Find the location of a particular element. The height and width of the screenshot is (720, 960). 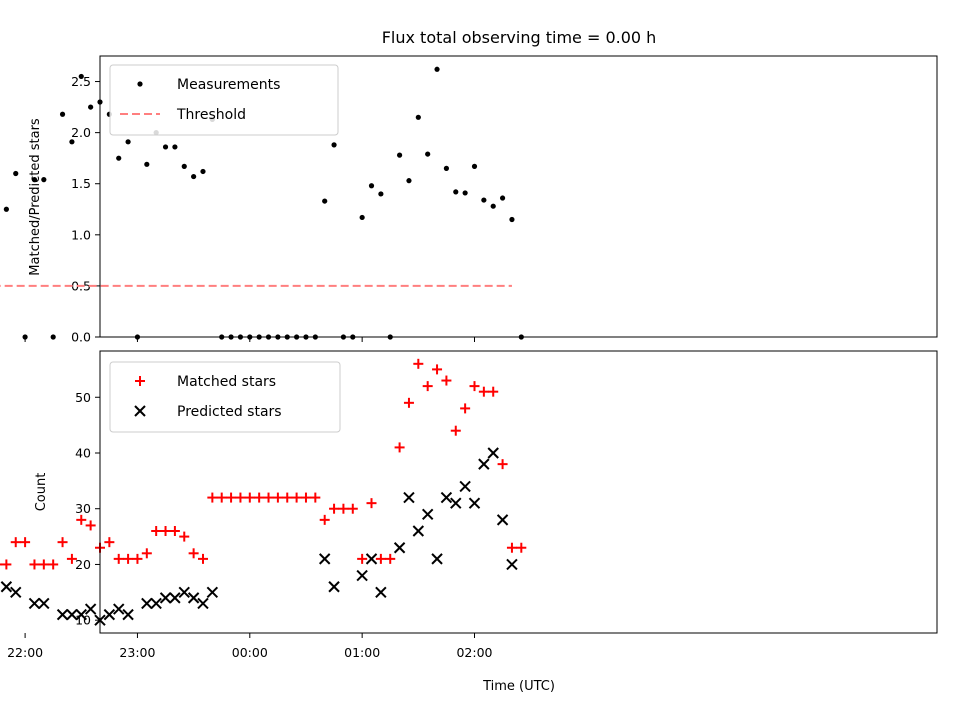

count-y-tick-label: 10 is located at coordinates (83, 620).